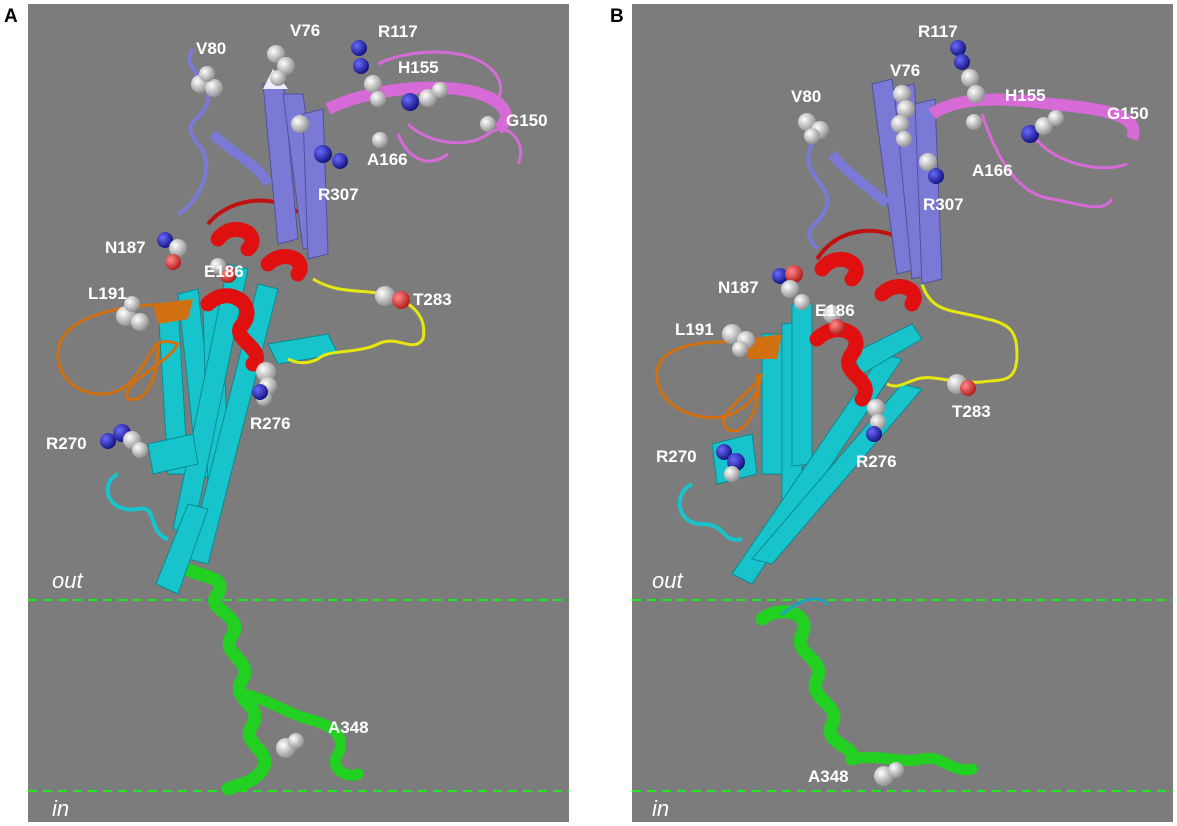  What do you see at coordinates (617, 16) in the screenshot?
I see `panel-letter-b: B` at bounding box center [617, 16].